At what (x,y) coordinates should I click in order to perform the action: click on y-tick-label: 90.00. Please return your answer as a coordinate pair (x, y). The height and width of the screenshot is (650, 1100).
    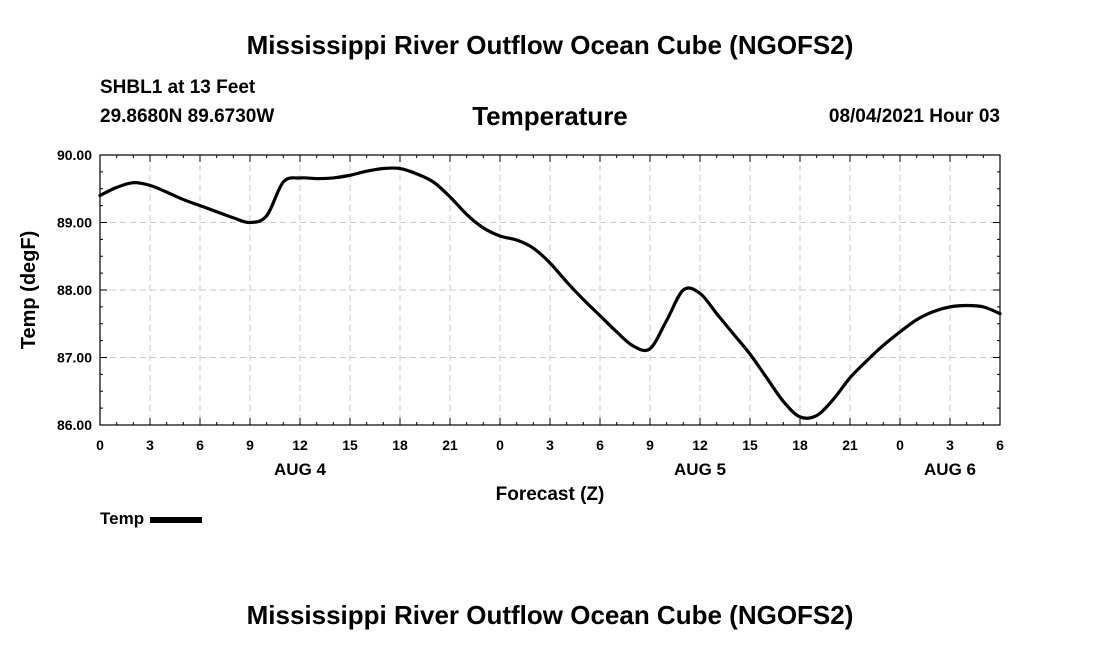
    Looking at the image, I should click on (74, 155).